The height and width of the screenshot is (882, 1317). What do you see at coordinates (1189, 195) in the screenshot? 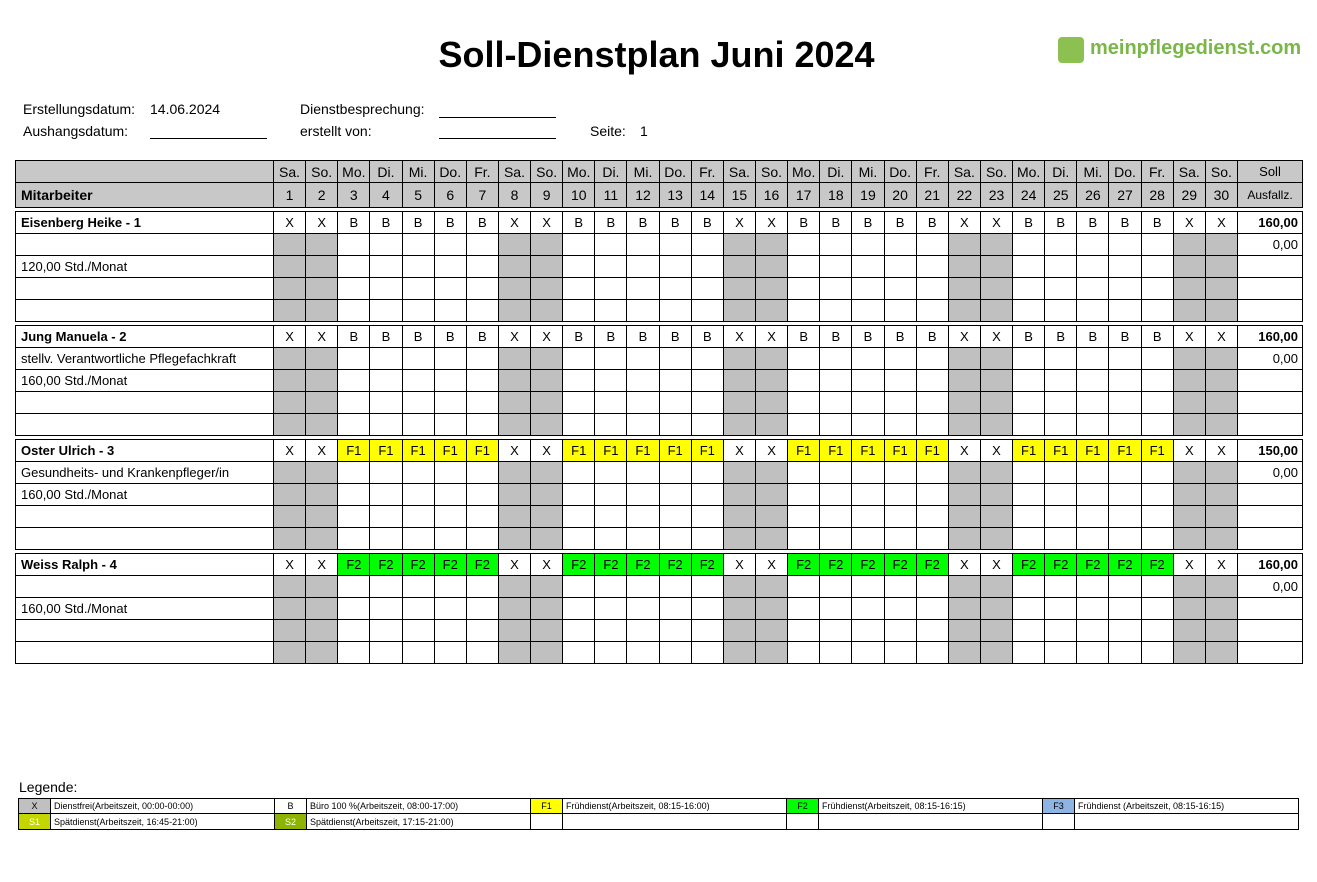
I see `day-header: 29` at bounding box center [1189, 195].